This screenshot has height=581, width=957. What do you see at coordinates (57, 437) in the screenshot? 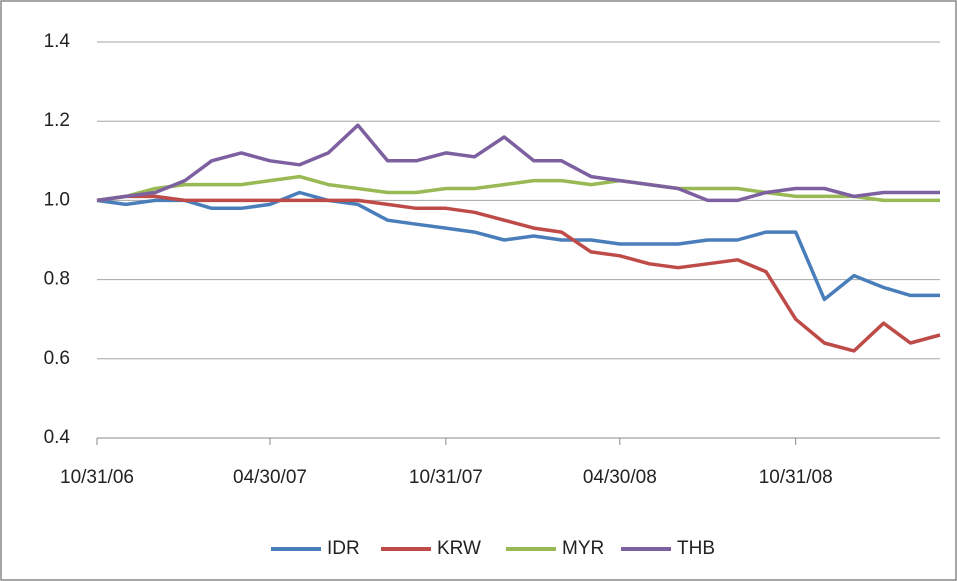
I see `y-tick-label: 0.4` at bounding box center [57, 437].